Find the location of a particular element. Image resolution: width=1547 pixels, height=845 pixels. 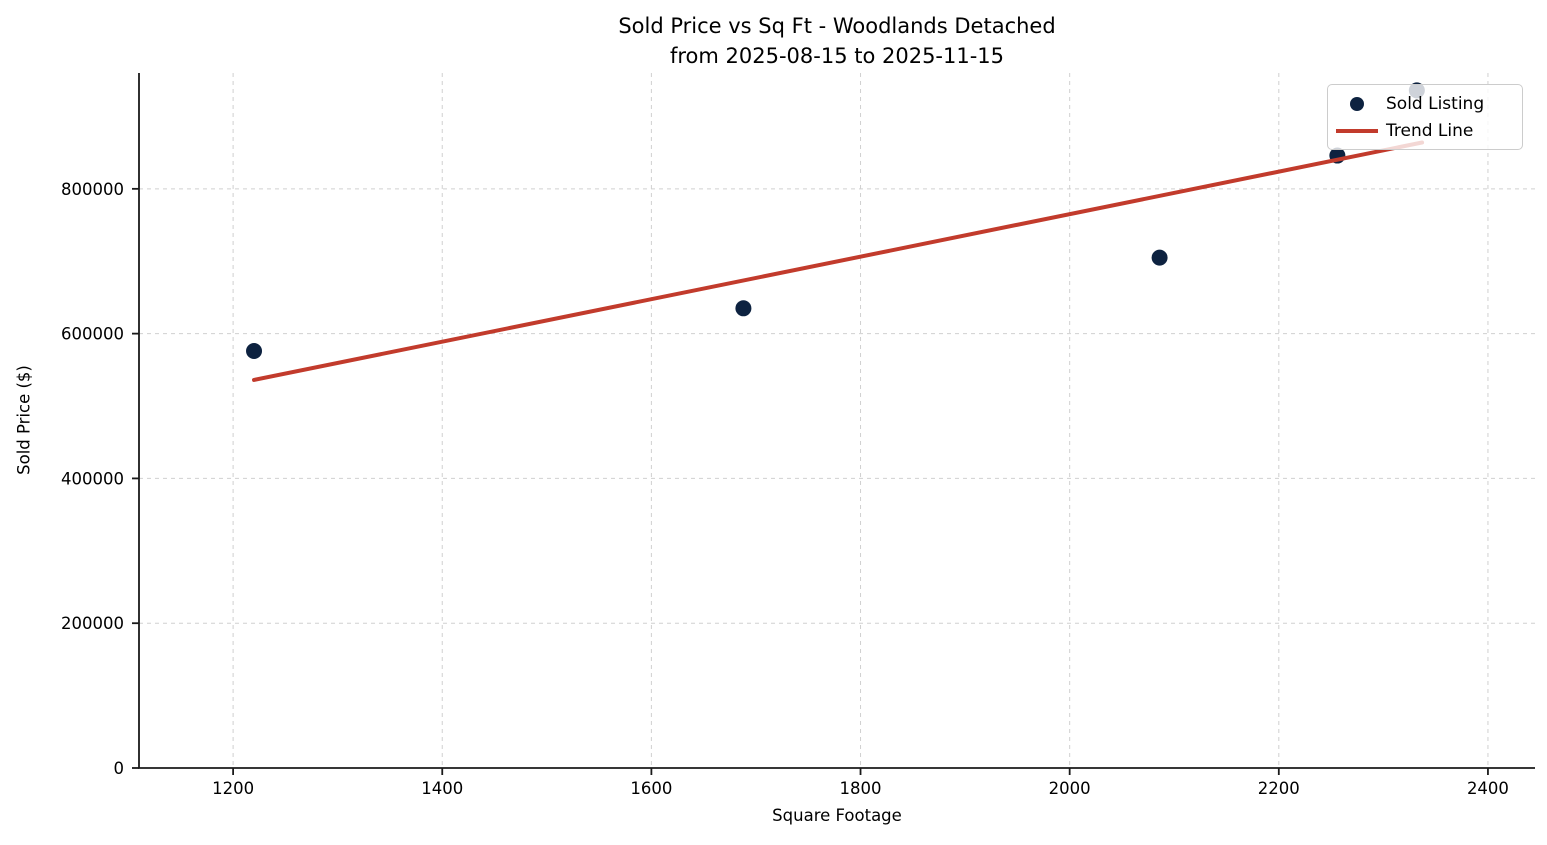

trend-line-icon is located at coordinates (1357, 130).